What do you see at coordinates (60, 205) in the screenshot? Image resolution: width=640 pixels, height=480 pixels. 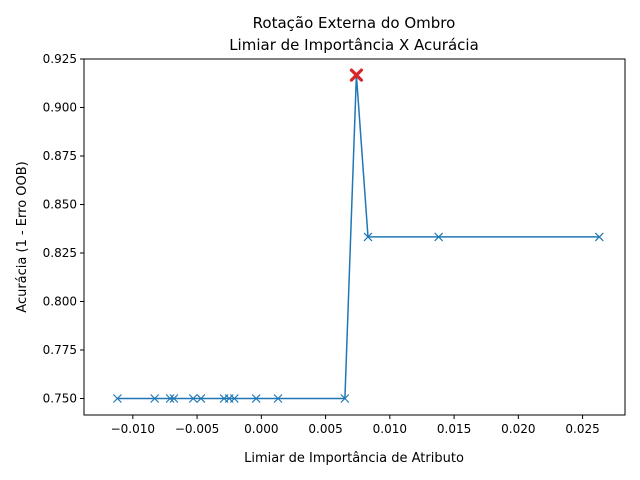 I see `y-tick-label: 0.850` at bounding box center [60, 205].